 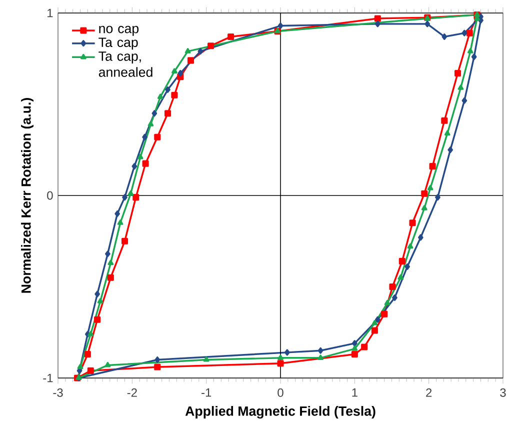 What do you see at coordinates (132, 392) in the screenshot?
I see `x-tick-label: -2` at bounding box center [132, 392].